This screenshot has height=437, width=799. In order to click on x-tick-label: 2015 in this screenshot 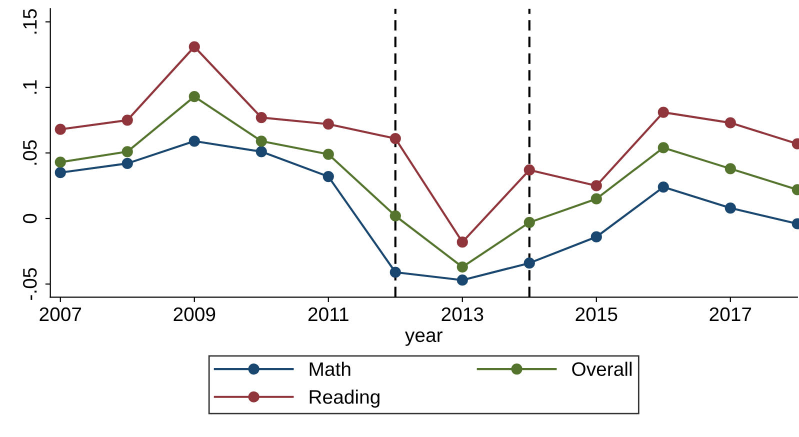, I will do `click(597, 314)`.